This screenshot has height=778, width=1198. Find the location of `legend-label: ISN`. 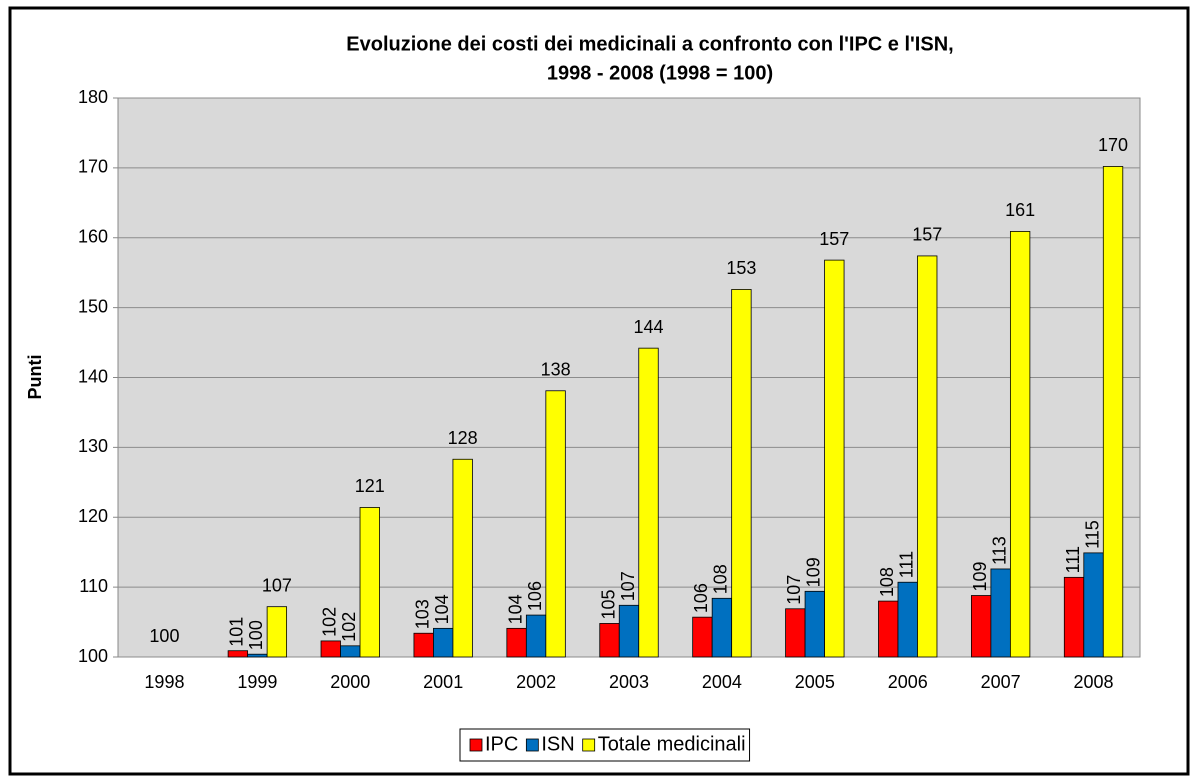

legend-label: ISN is located at coordinates (557, 744).